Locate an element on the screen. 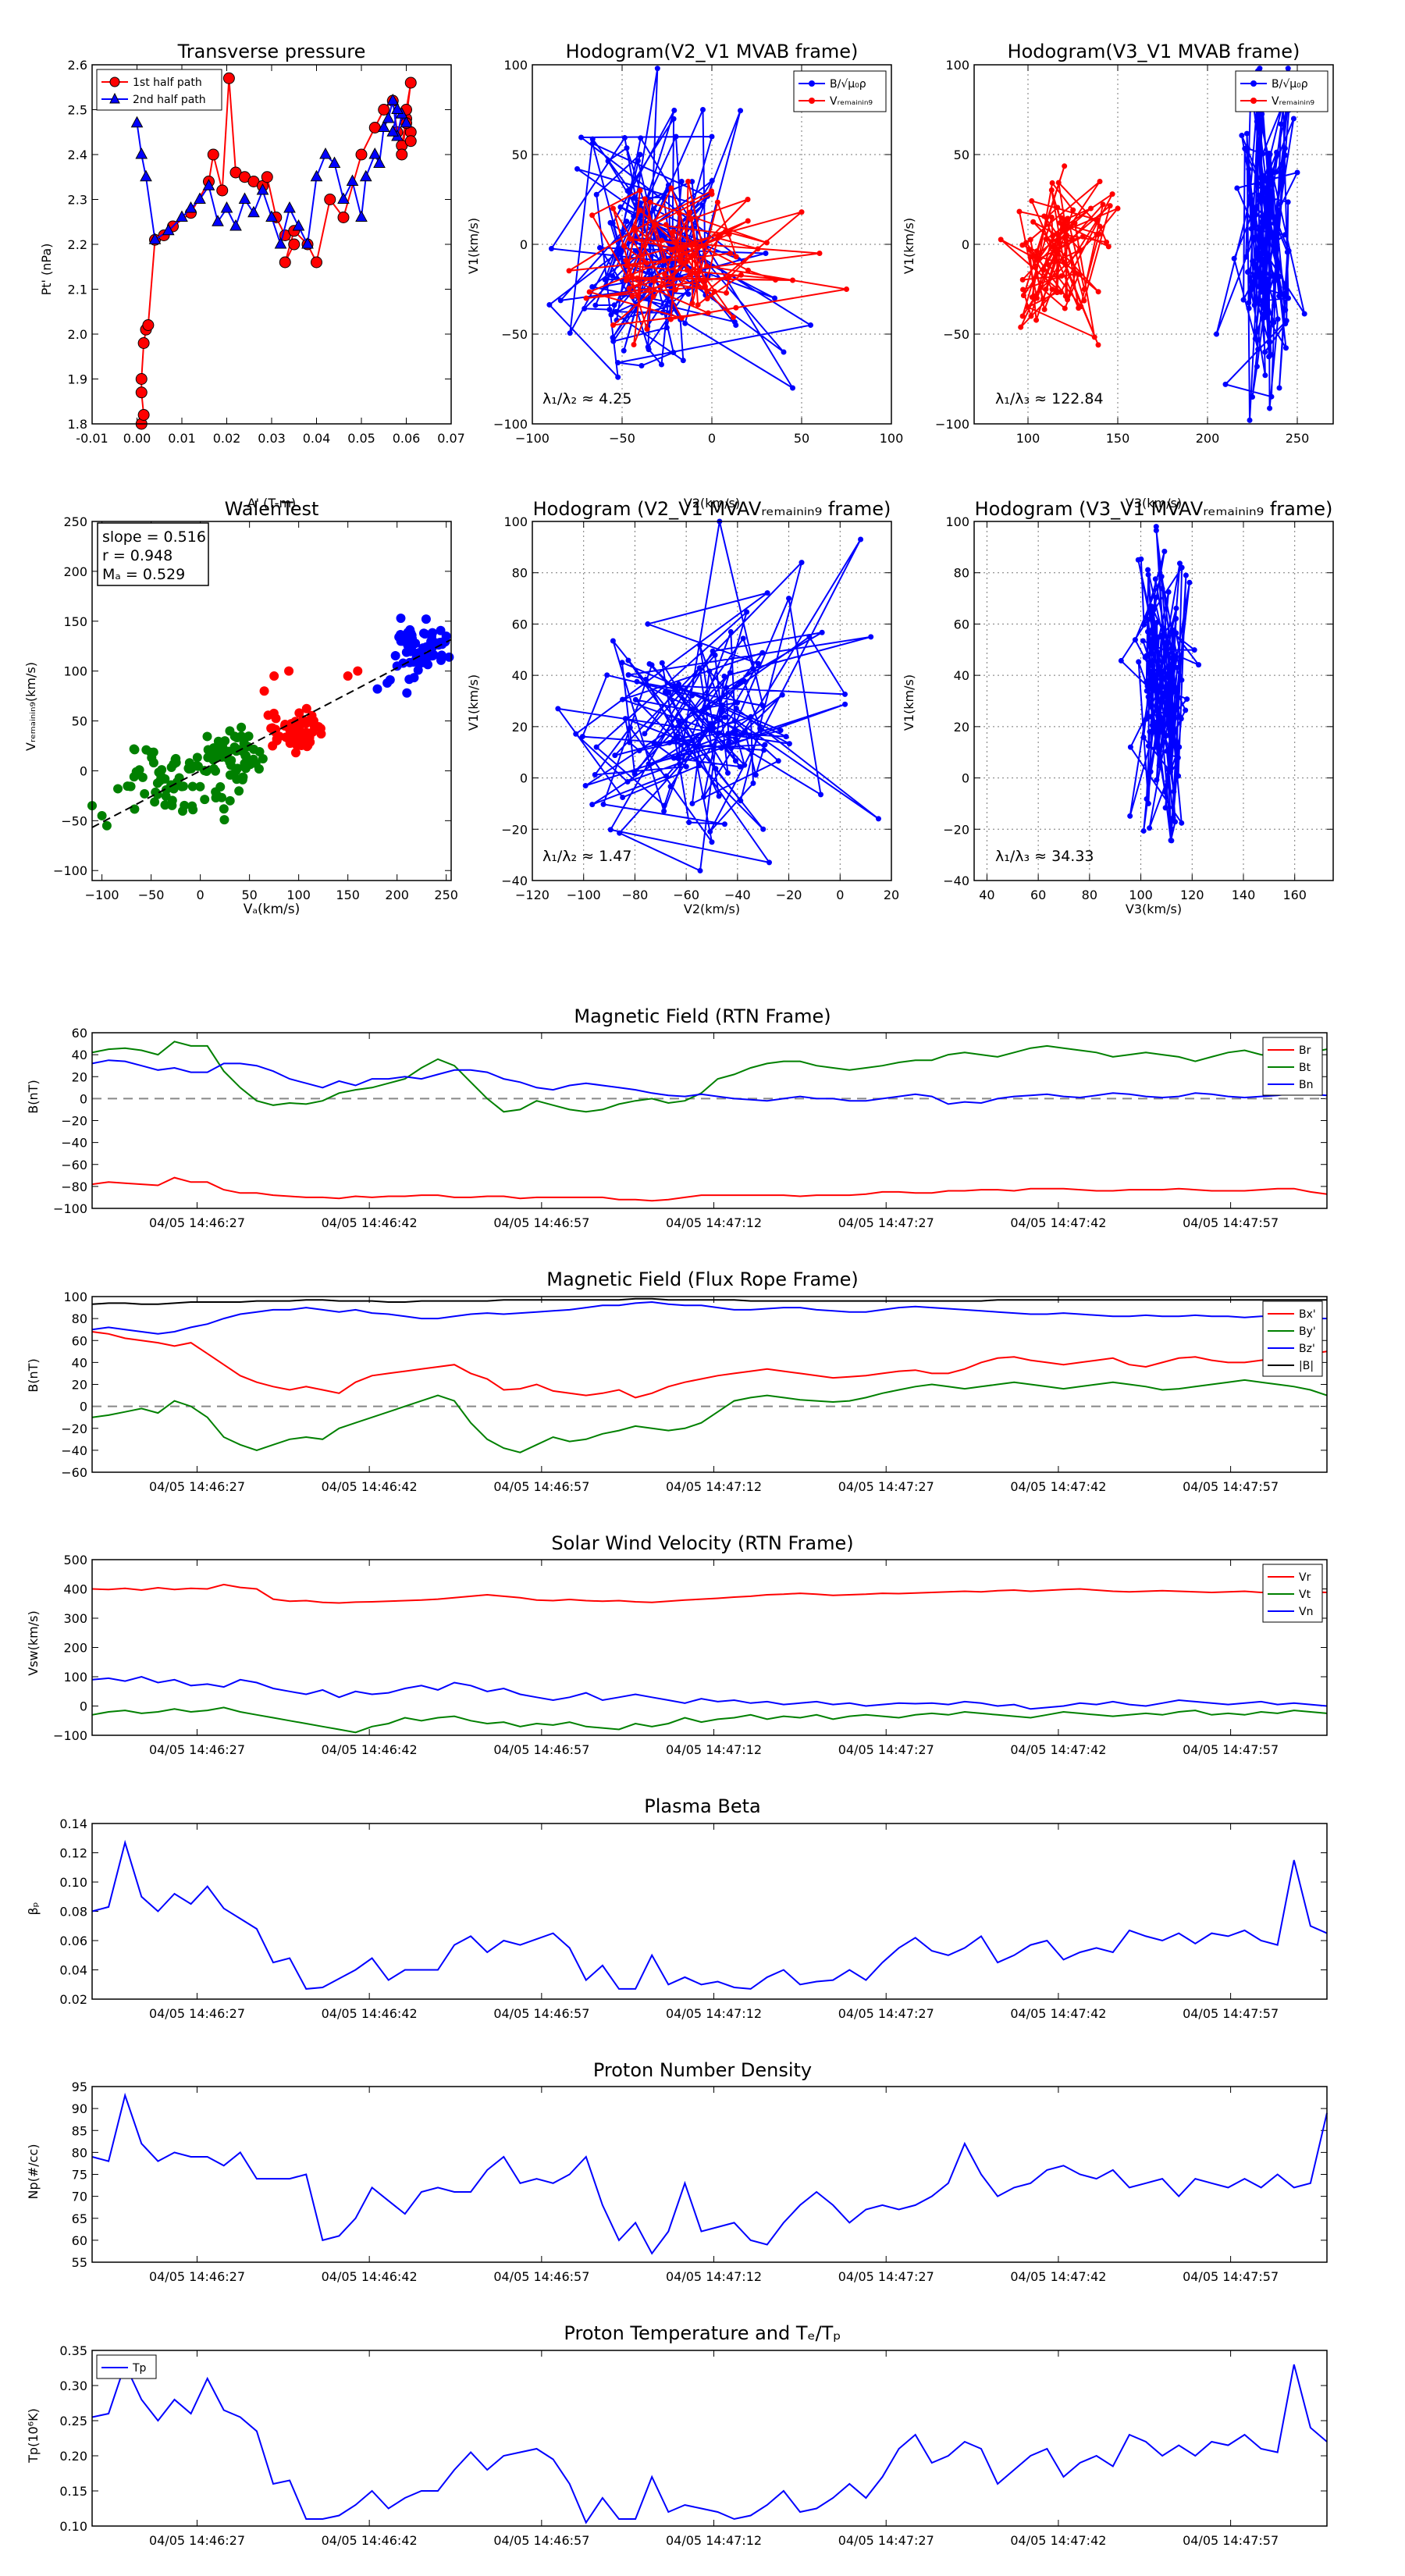  legend-label: Vᵣₑₘₐᵢₙᵢₙ₉ is located at coordinates (851, 101).